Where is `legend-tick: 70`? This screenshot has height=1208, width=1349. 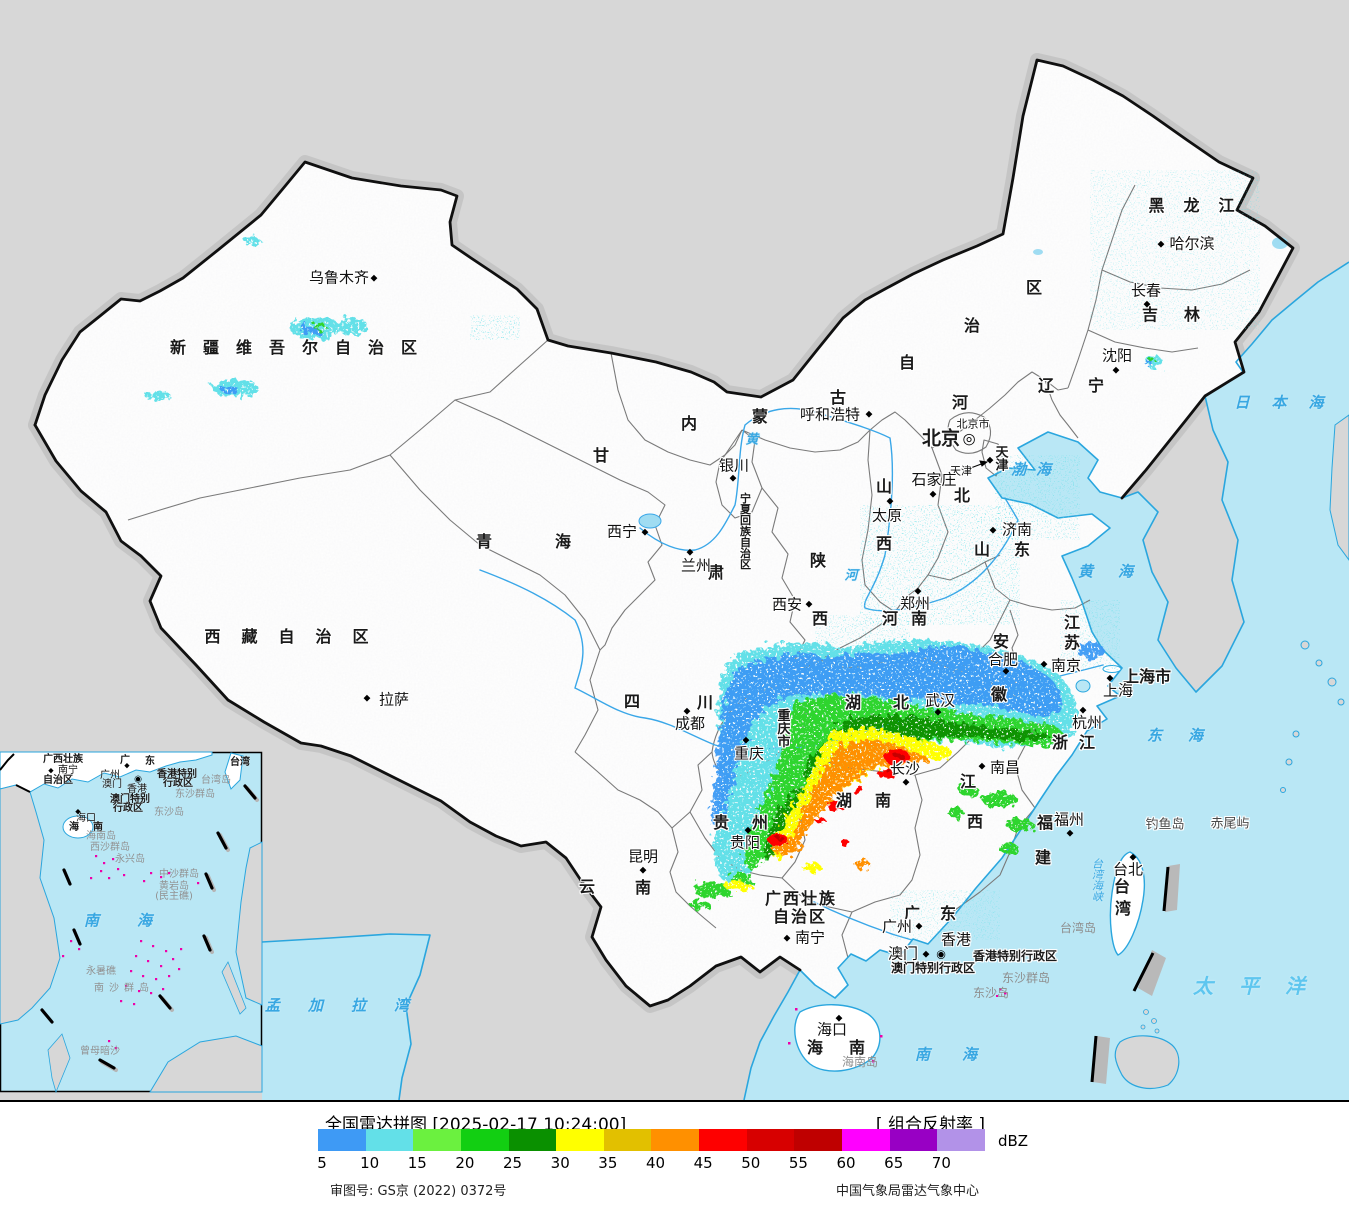
legend-tick: 70 is located at coordinates (941, 1163).